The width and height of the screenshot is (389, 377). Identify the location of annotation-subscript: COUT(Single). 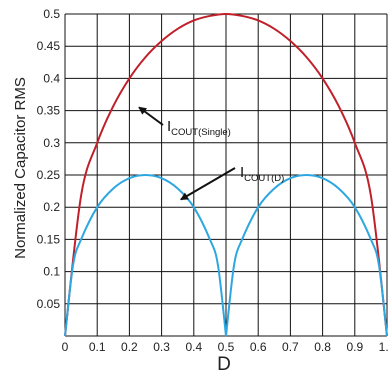
(201, 132).